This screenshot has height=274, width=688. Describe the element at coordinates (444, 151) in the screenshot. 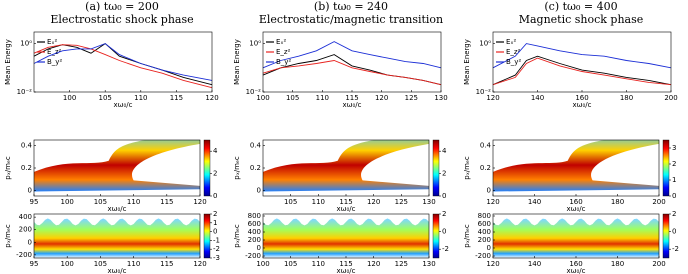

I see `colorbar-tick-label: 4` at that location.